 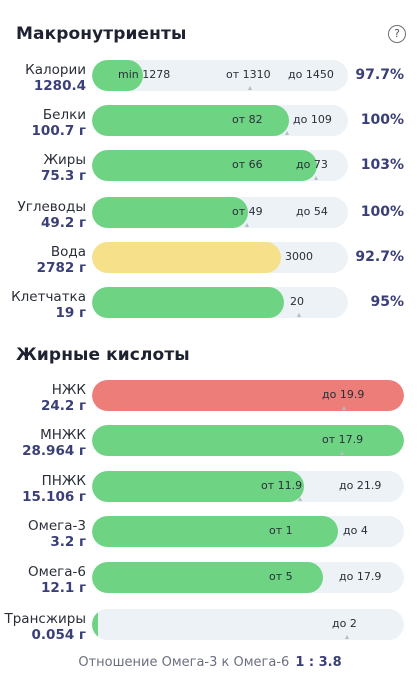 I want to click on omega-ratio-value: 1 : 3.8, so click(x=318, y=662).